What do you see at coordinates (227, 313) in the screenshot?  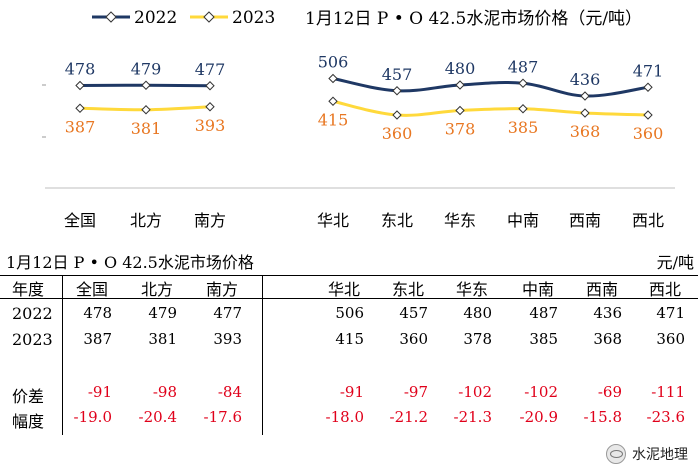 I see `table-cell: 477` at bounding box center [227, 313].